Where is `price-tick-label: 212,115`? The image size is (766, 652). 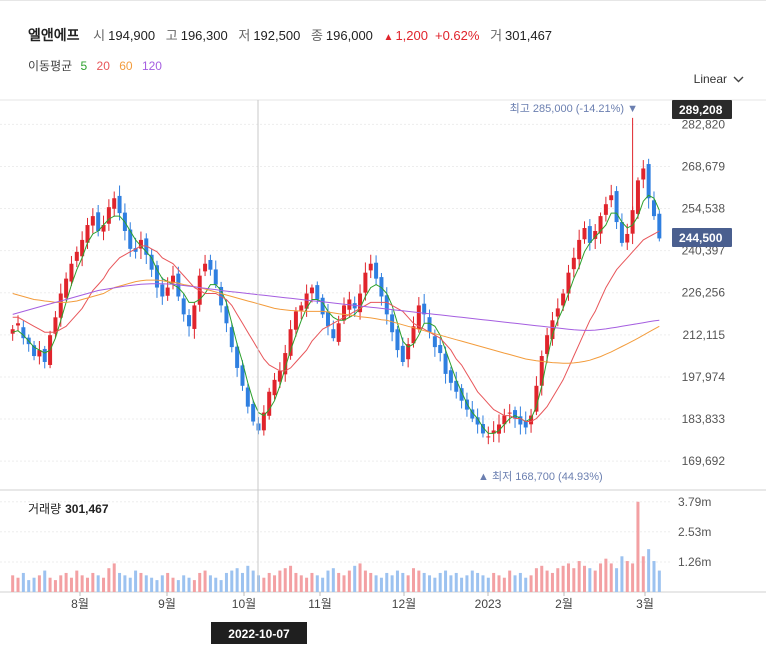
price-tick-label: 212,115 is located at coordinates (704, 335).